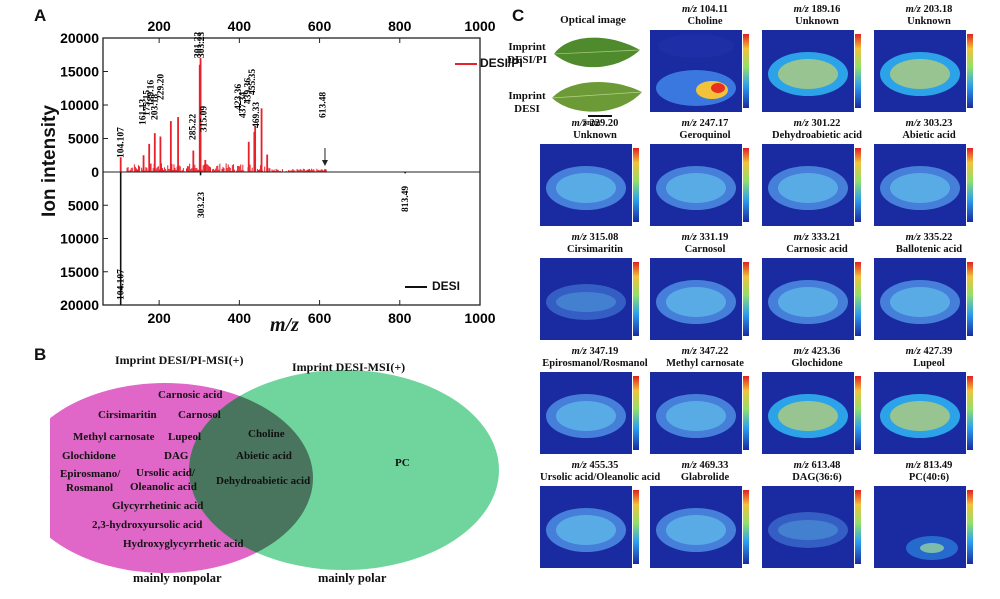  Describe the element at coordinates (190, 395) in the screenshot. I see `venn-item: Carnosic acid` at that location.